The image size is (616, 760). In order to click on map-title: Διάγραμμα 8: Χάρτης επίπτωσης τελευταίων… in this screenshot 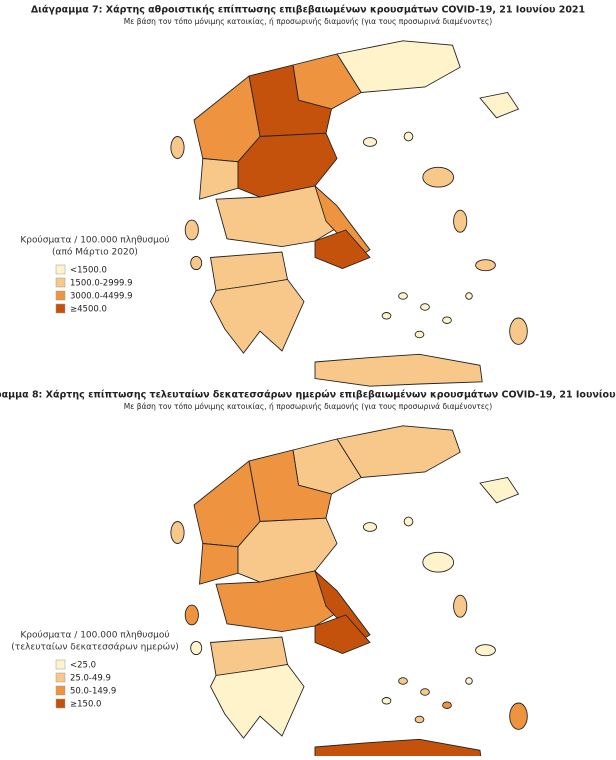, I will do `click(308, 395)`.